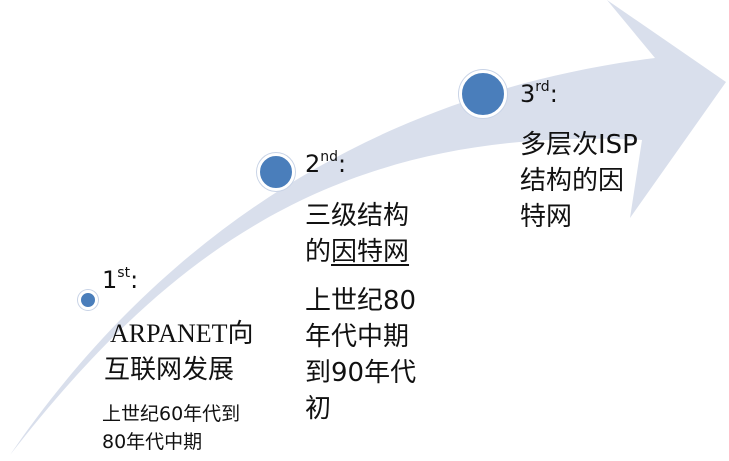 The image size is (729, 461). I want to click on stage-3-dot, so click(483, 94).